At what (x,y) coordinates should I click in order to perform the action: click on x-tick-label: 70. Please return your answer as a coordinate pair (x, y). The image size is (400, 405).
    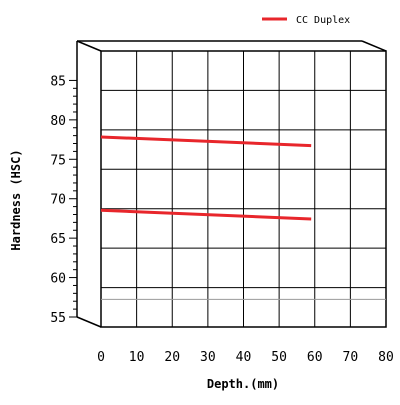
    Looking at the image, I should click on (351, 357).